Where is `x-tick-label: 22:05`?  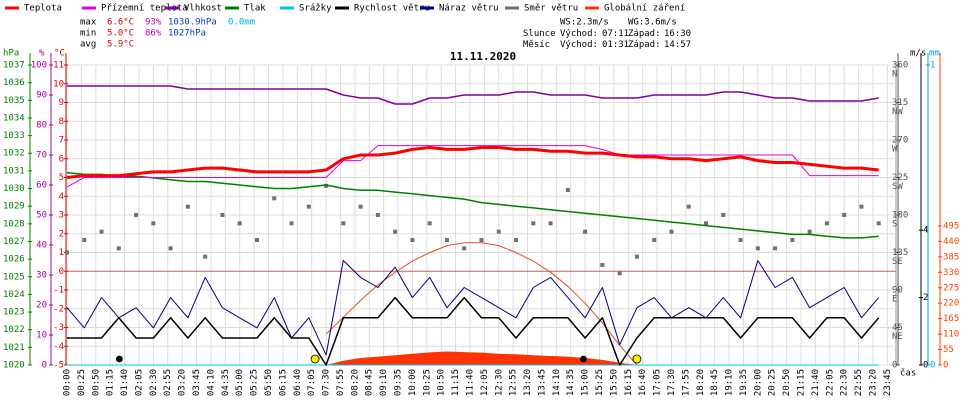 x-tick-label: 22:05 is located at coordinates (830, 382).